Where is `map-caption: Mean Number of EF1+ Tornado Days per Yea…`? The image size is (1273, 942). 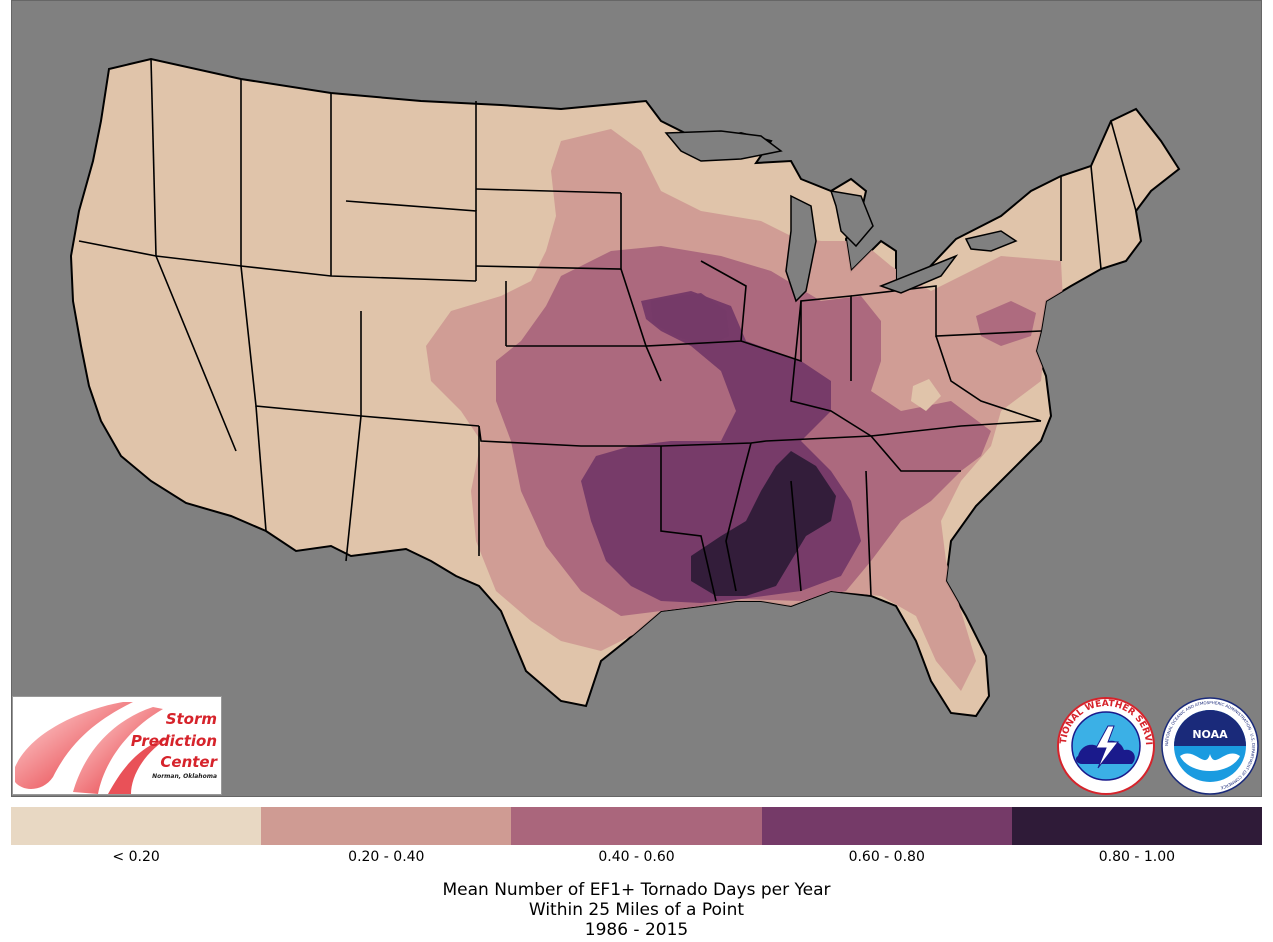
map-caption: Mean Number of EF1+ Tornado Days per Yea… is located at coordinates (636, 910).